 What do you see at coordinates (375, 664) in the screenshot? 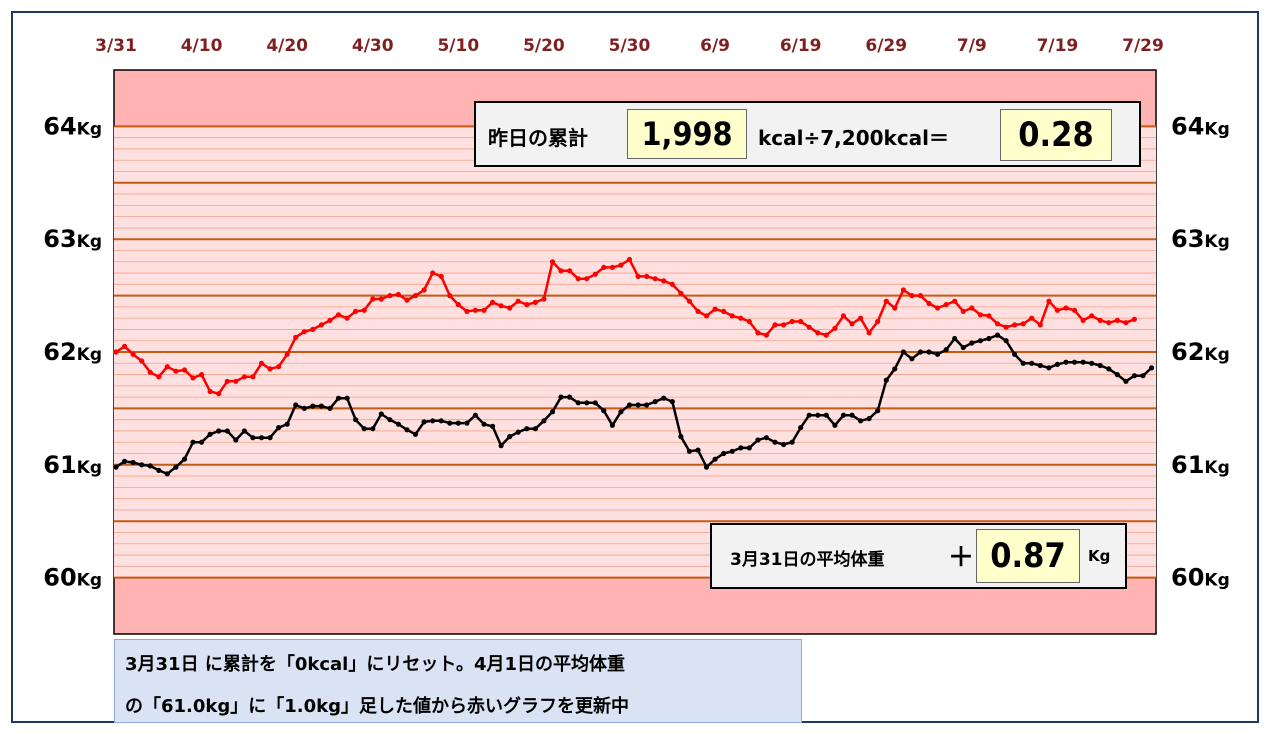
I see `note-line-1: 3月31日 に累計を「0kcal」にリセット。4月1日の平均体重` at bounding box center [375, 664].